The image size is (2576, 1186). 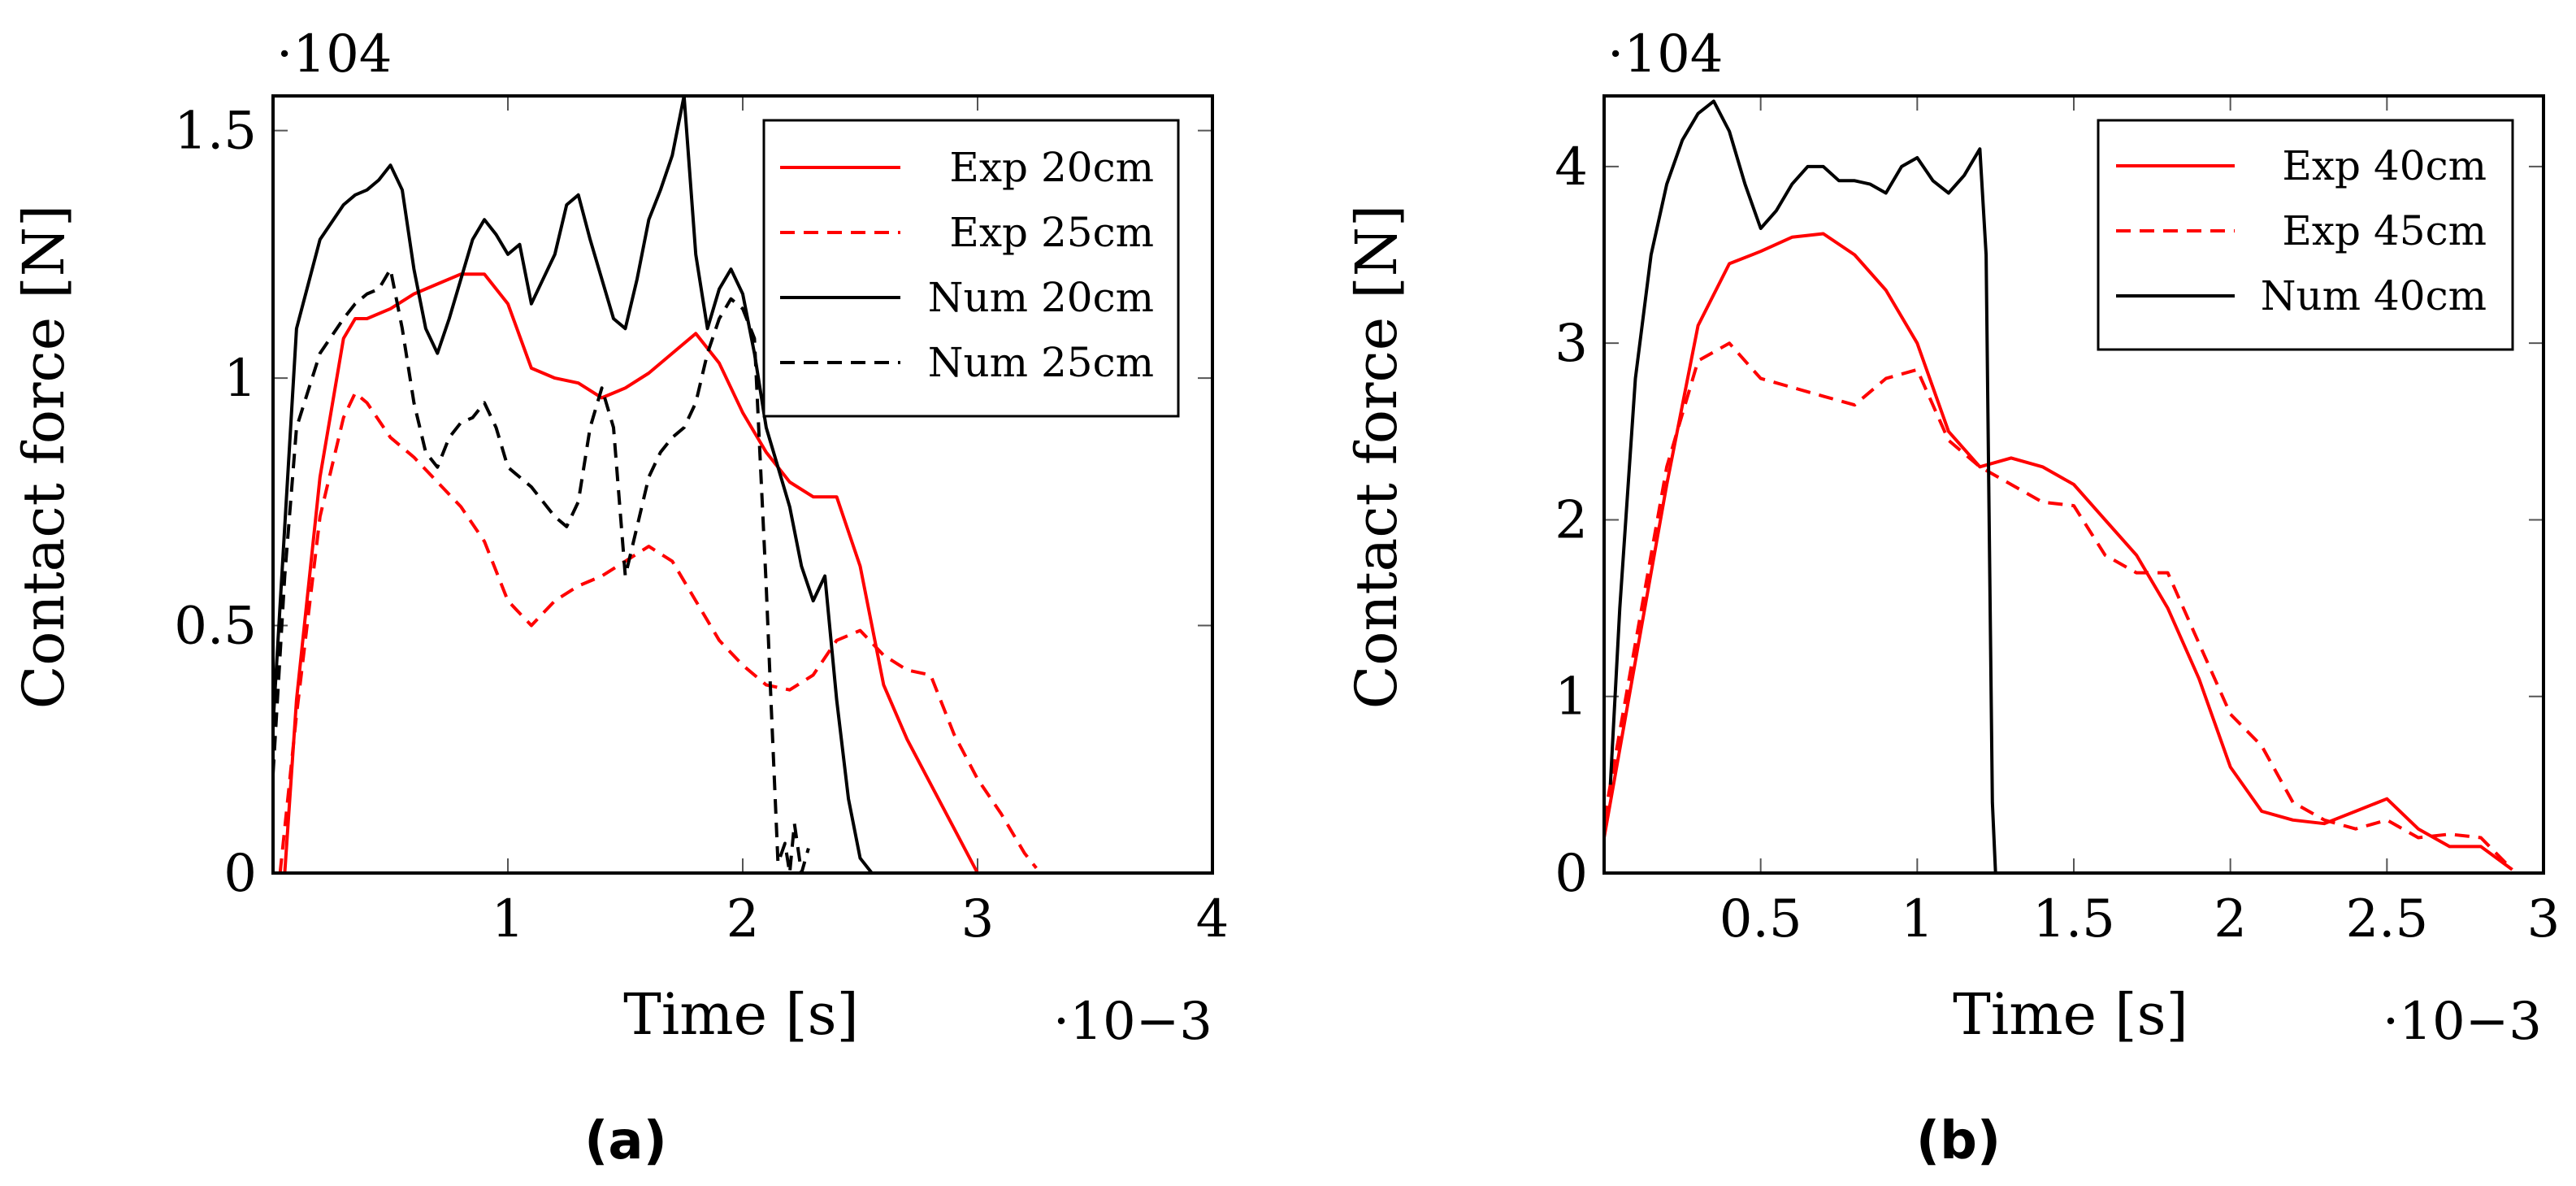 I want to click on panel-b-legend-label: Exp 45cm, so click(x=2384, y=231).